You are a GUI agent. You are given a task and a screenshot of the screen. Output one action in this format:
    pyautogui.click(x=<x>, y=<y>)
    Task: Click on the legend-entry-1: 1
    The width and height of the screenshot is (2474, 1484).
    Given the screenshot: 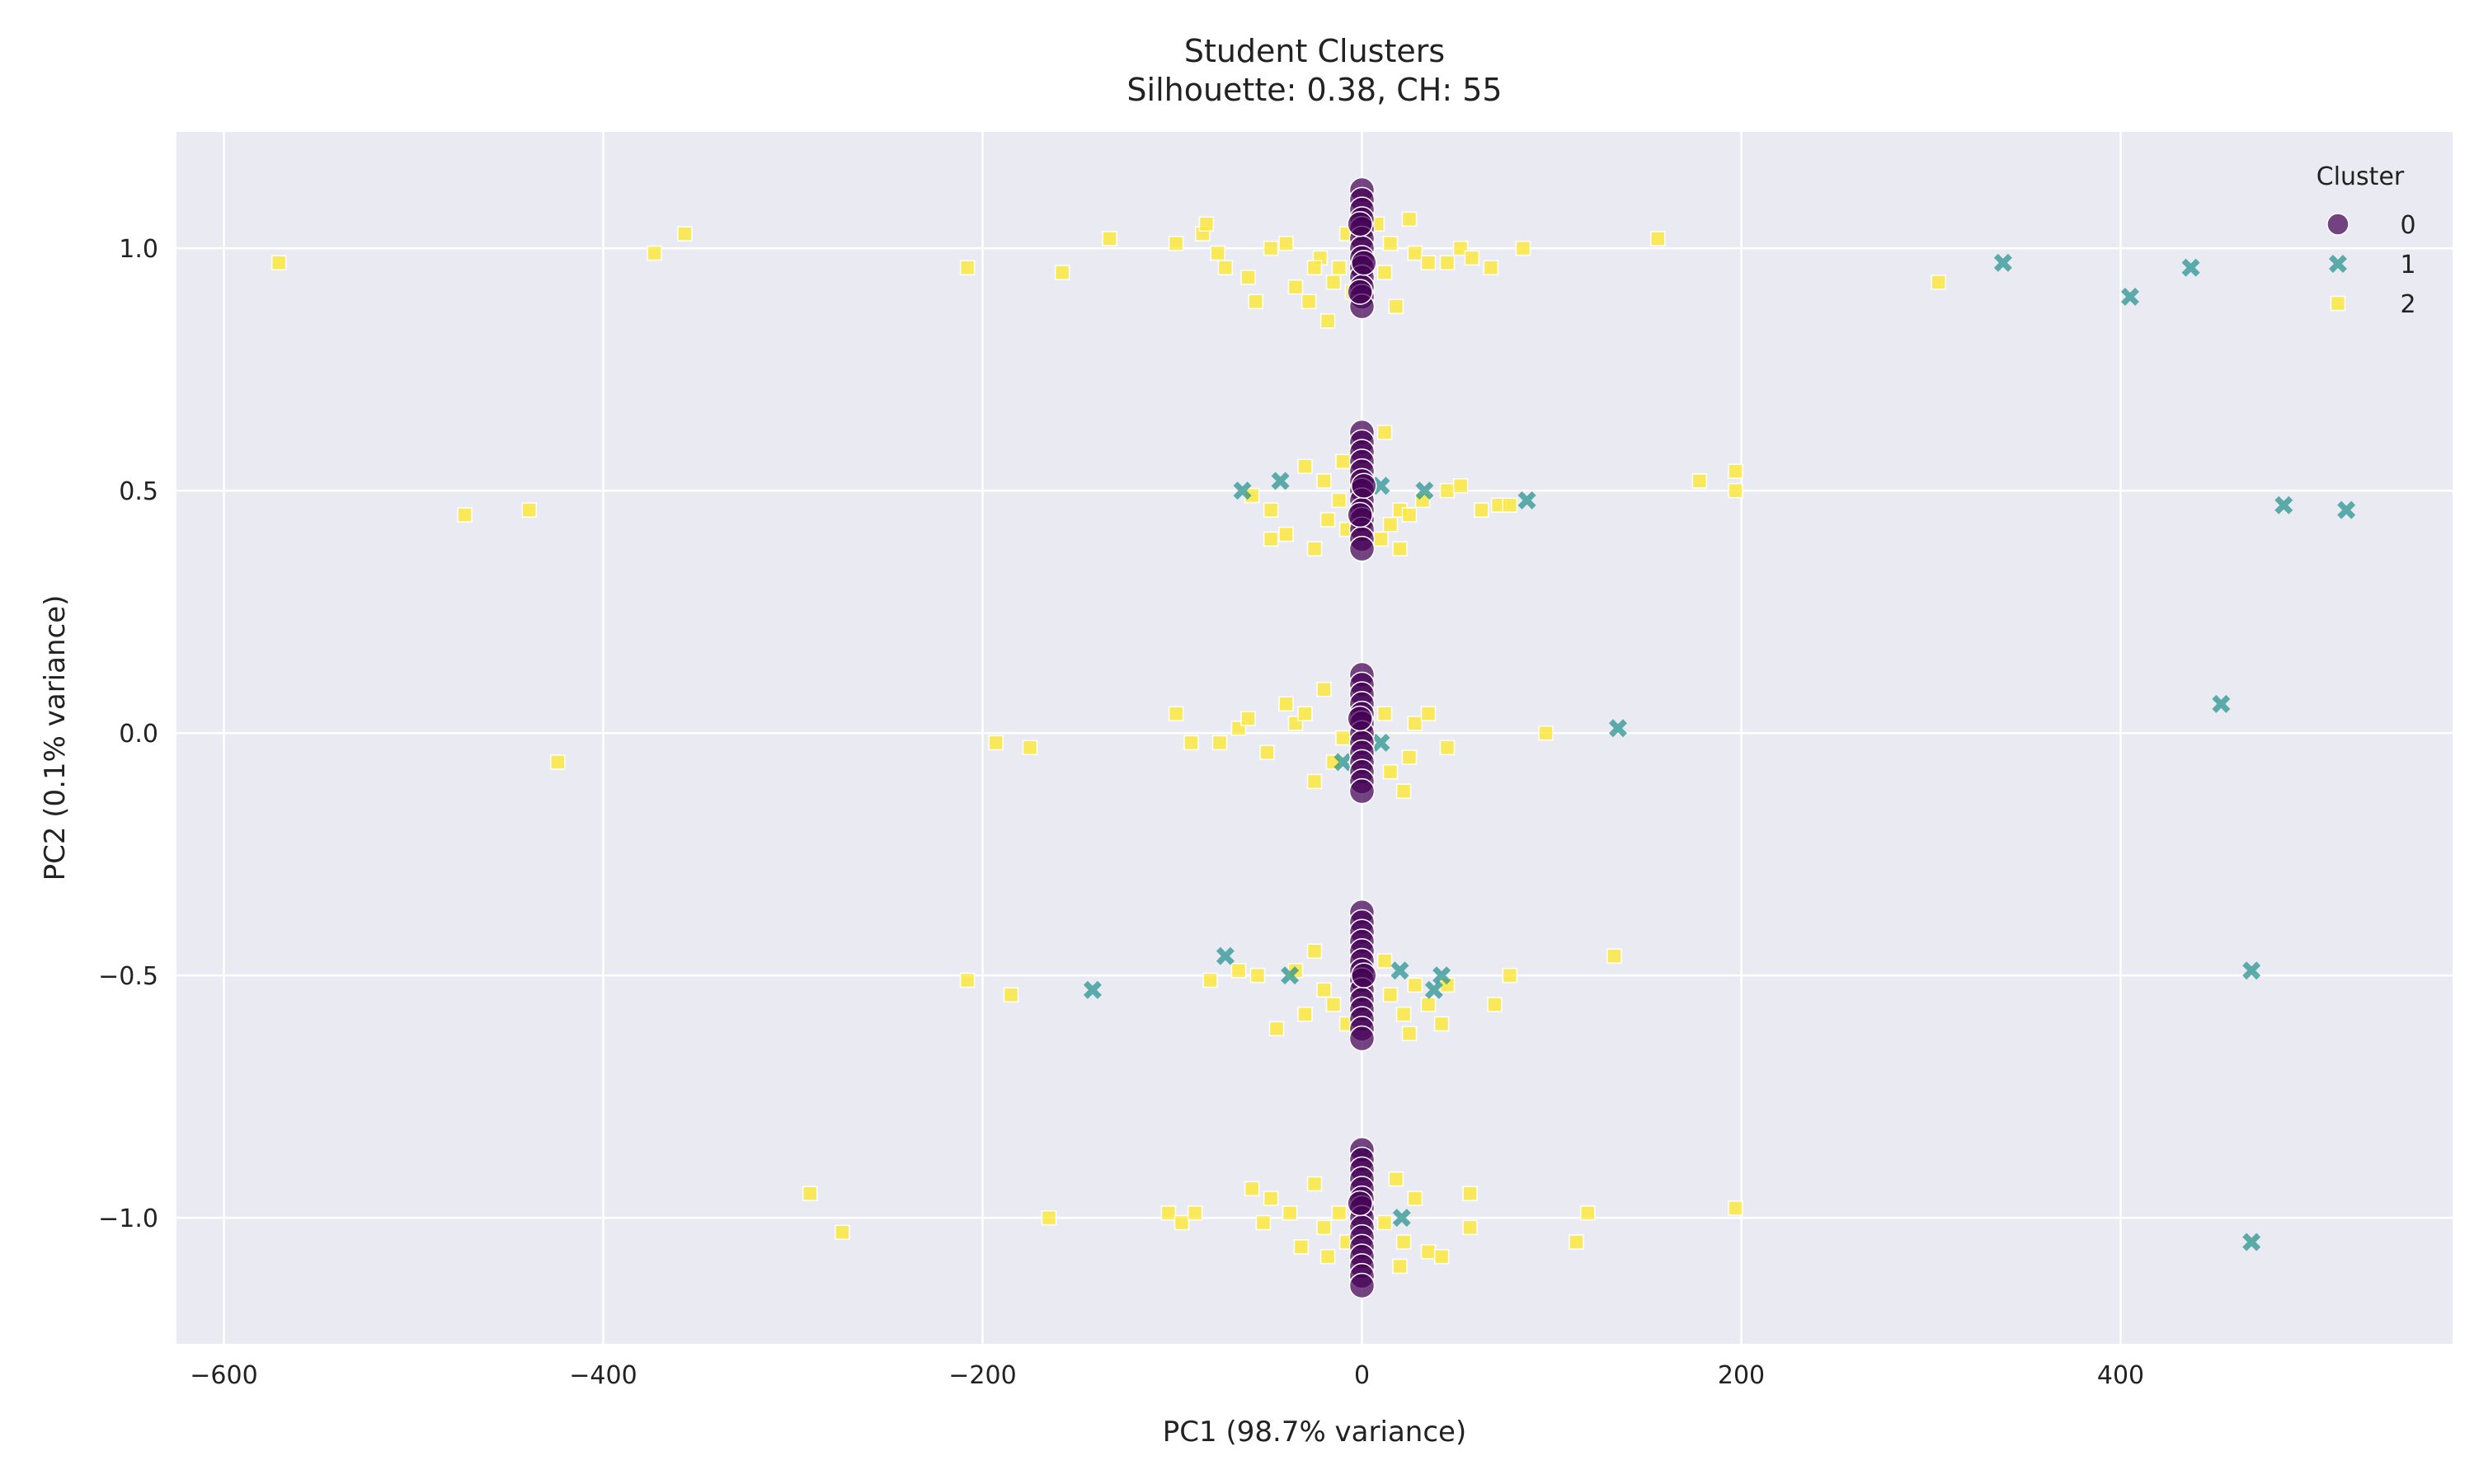 What is the action you would take?
    pyautogui.click(x=2372, y=265)
    